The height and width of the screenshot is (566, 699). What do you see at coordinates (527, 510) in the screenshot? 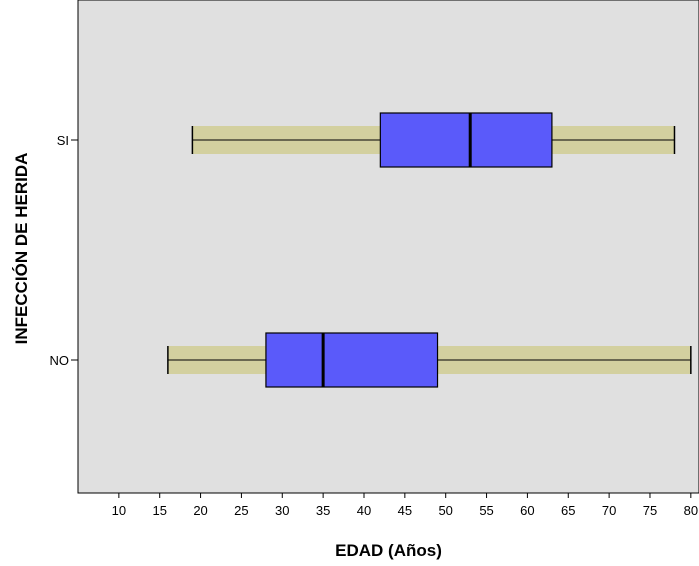
I see `x-tick-label: 60` at bounding box center [527, 510].